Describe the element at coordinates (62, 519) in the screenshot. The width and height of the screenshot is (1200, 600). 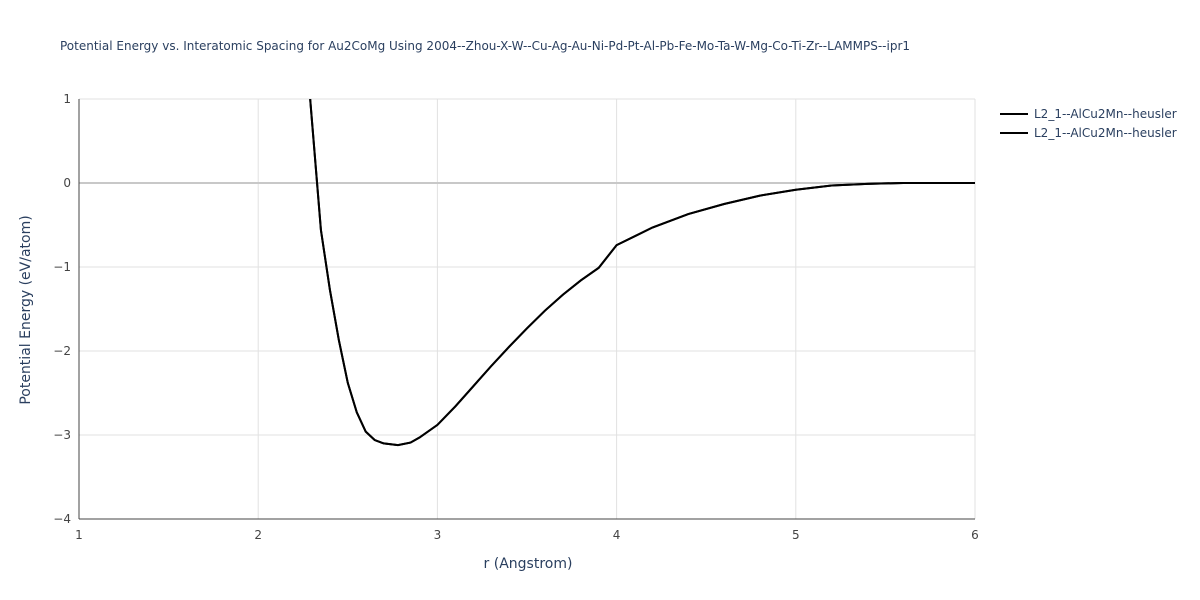
I see `y-tick-label: −4` at that location.